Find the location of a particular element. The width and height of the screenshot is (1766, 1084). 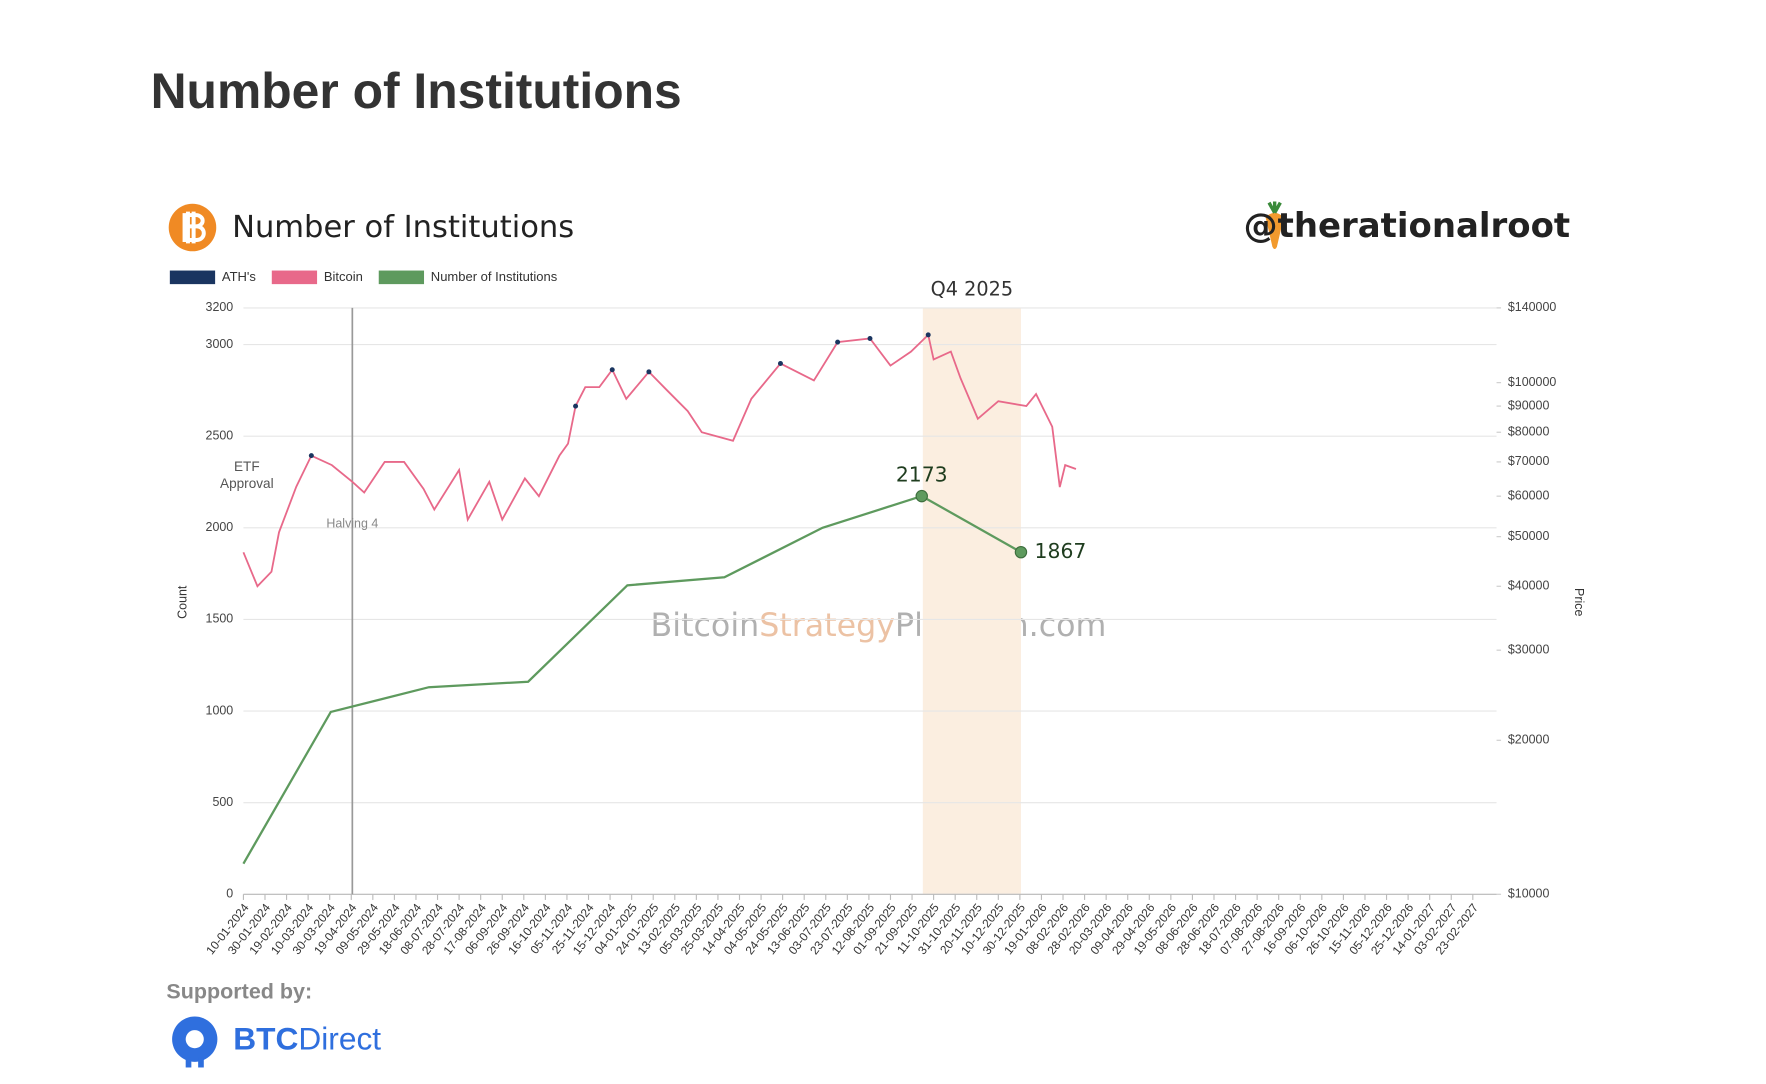

y-tick-label: 2500 is located at coordinates (220, 435).